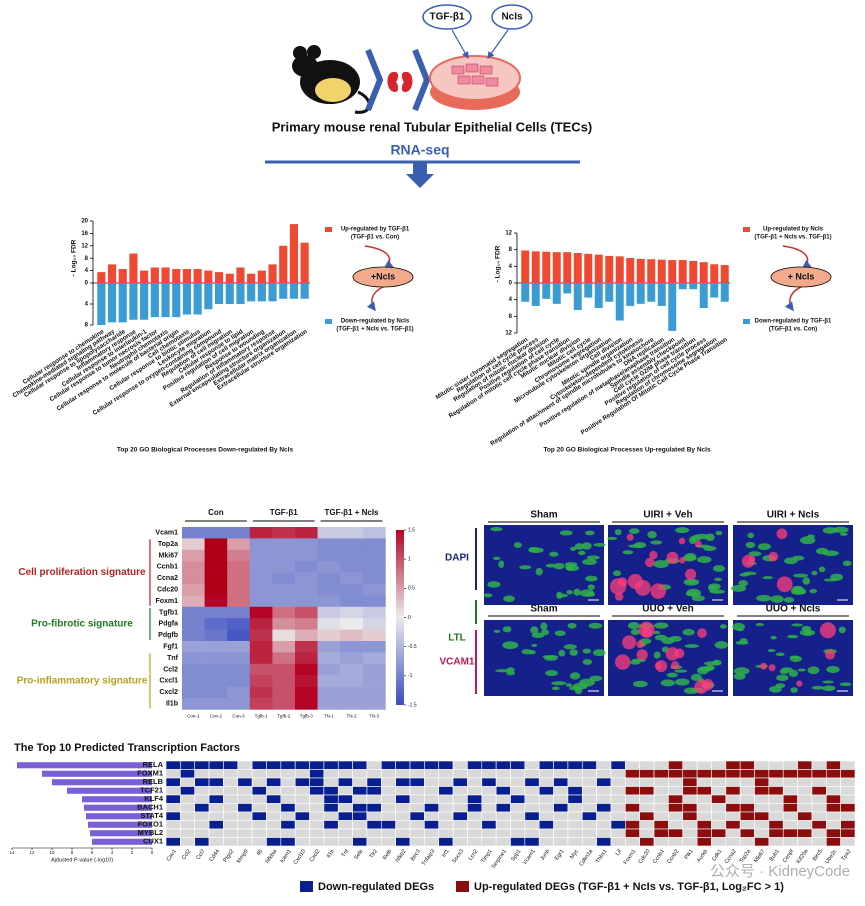  I want to click on column-label: Tgfb-3, so click(307, 716).